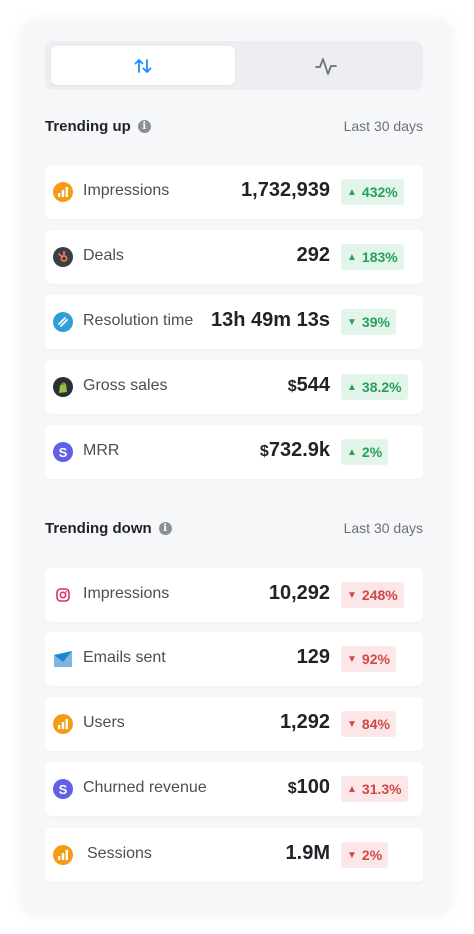  I want to click on metric-value: 1.9M, so click(307, 853).